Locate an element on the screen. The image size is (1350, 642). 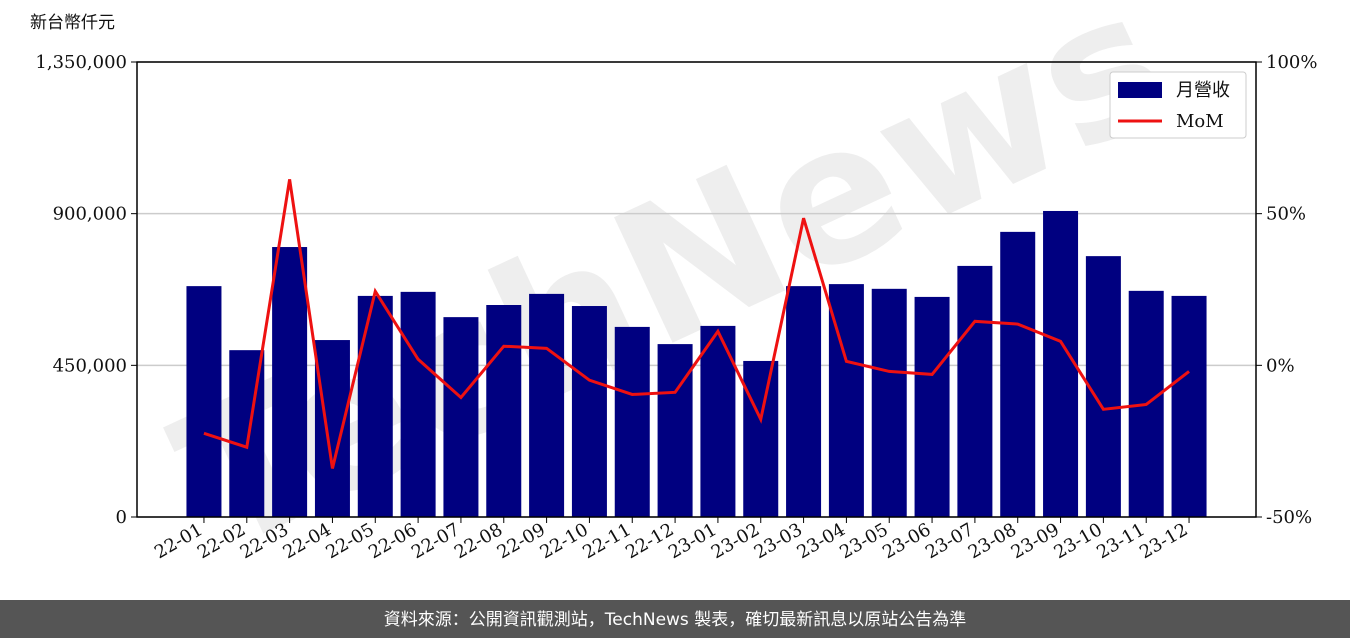
legend-label: MoM is located at coordinates (1200, 121).